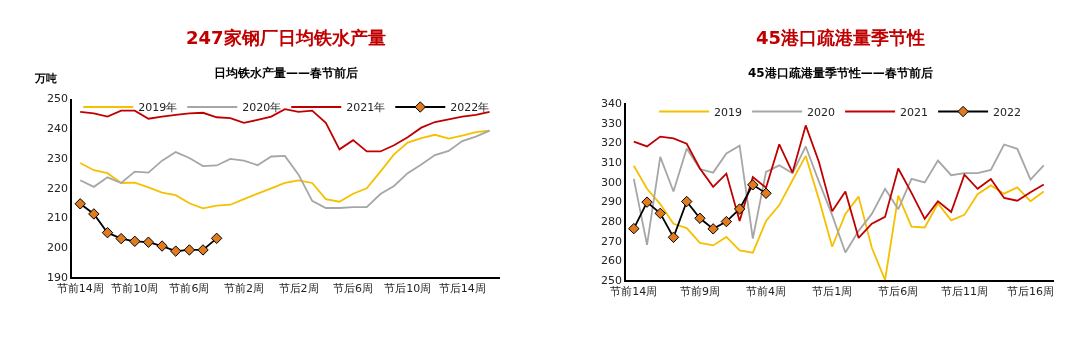 The height and width of the screenshot is (346, 1080). I want to click on x-tick-label: 节前9周, so click(699, 291).